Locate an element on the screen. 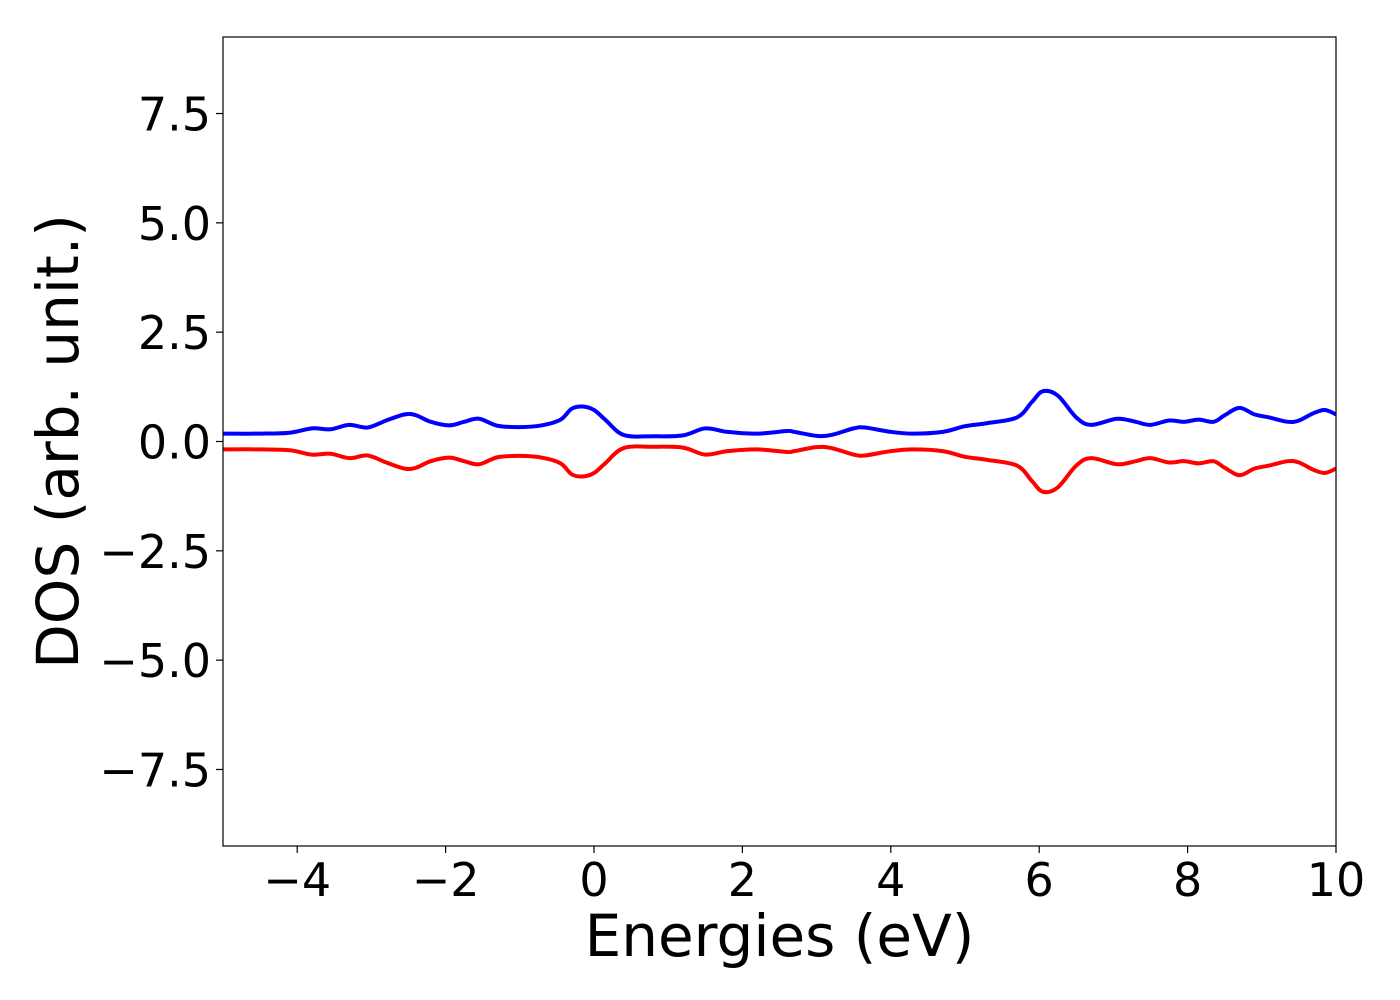 This screenshot has width=1400, height=1000. x-tick-label: −4 is located at coordinates (297, 880).